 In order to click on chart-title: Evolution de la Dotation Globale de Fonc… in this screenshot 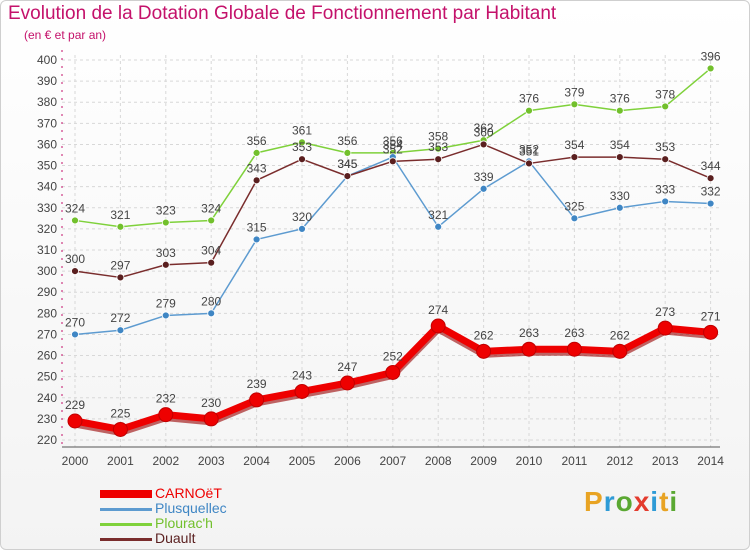, I will do `click(282, 13)`.